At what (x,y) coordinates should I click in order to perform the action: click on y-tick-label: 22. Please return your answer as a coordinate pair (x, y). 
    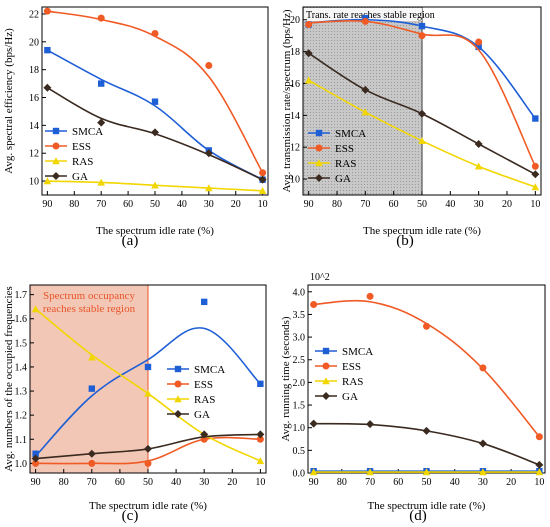
    Looking at the image, I should click on (34, 14).